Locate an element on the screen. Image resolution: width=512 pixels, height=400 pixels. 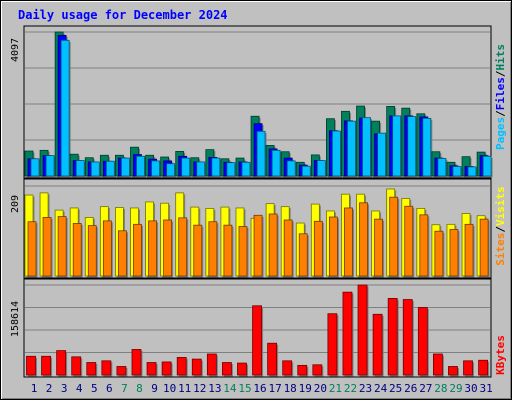
x-tick-day-7: 7 is located at coordinates (124, 388).